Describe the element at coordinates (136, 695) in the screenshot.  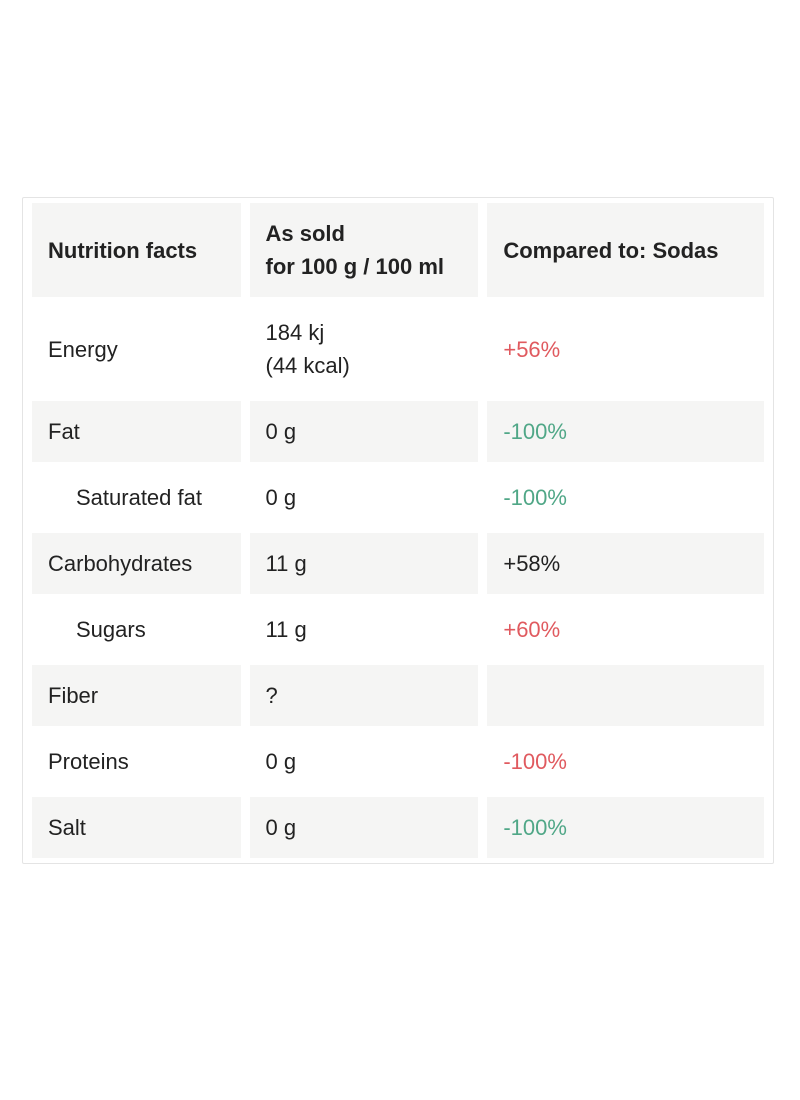
I see `nutrient-name: Fiber` at that location.